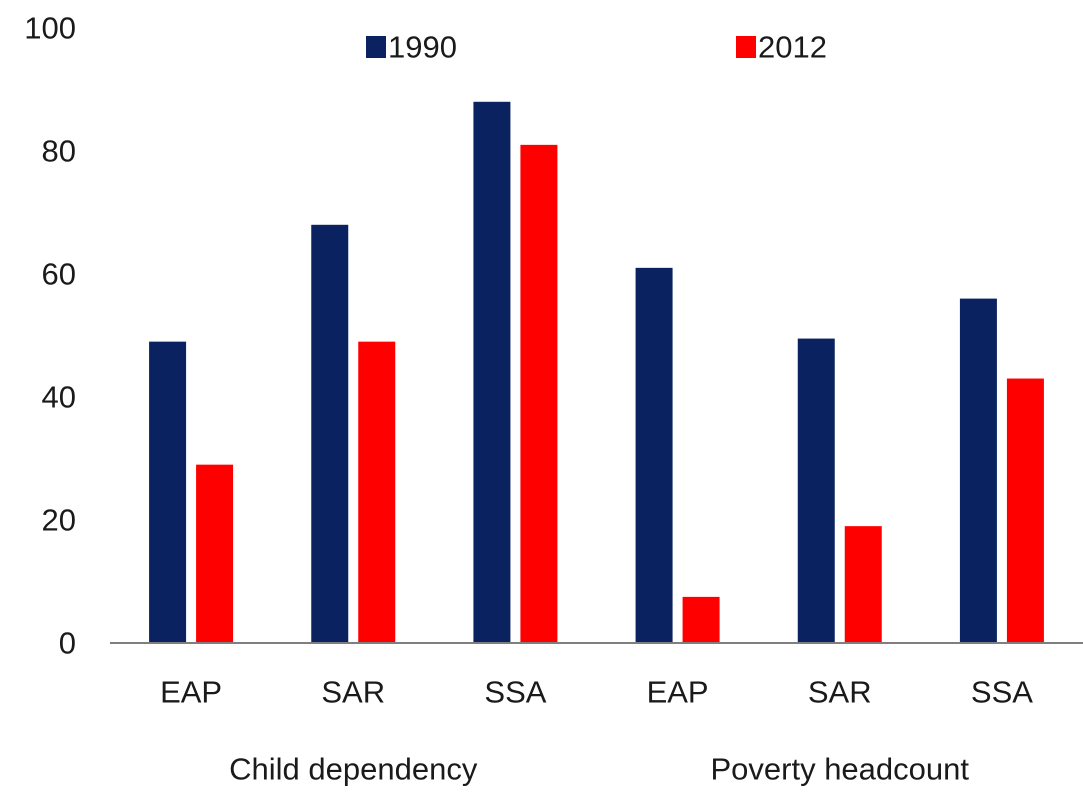 The image size is (1083, 794). I want to click on y-tick-label: 100, so click(50, 28).